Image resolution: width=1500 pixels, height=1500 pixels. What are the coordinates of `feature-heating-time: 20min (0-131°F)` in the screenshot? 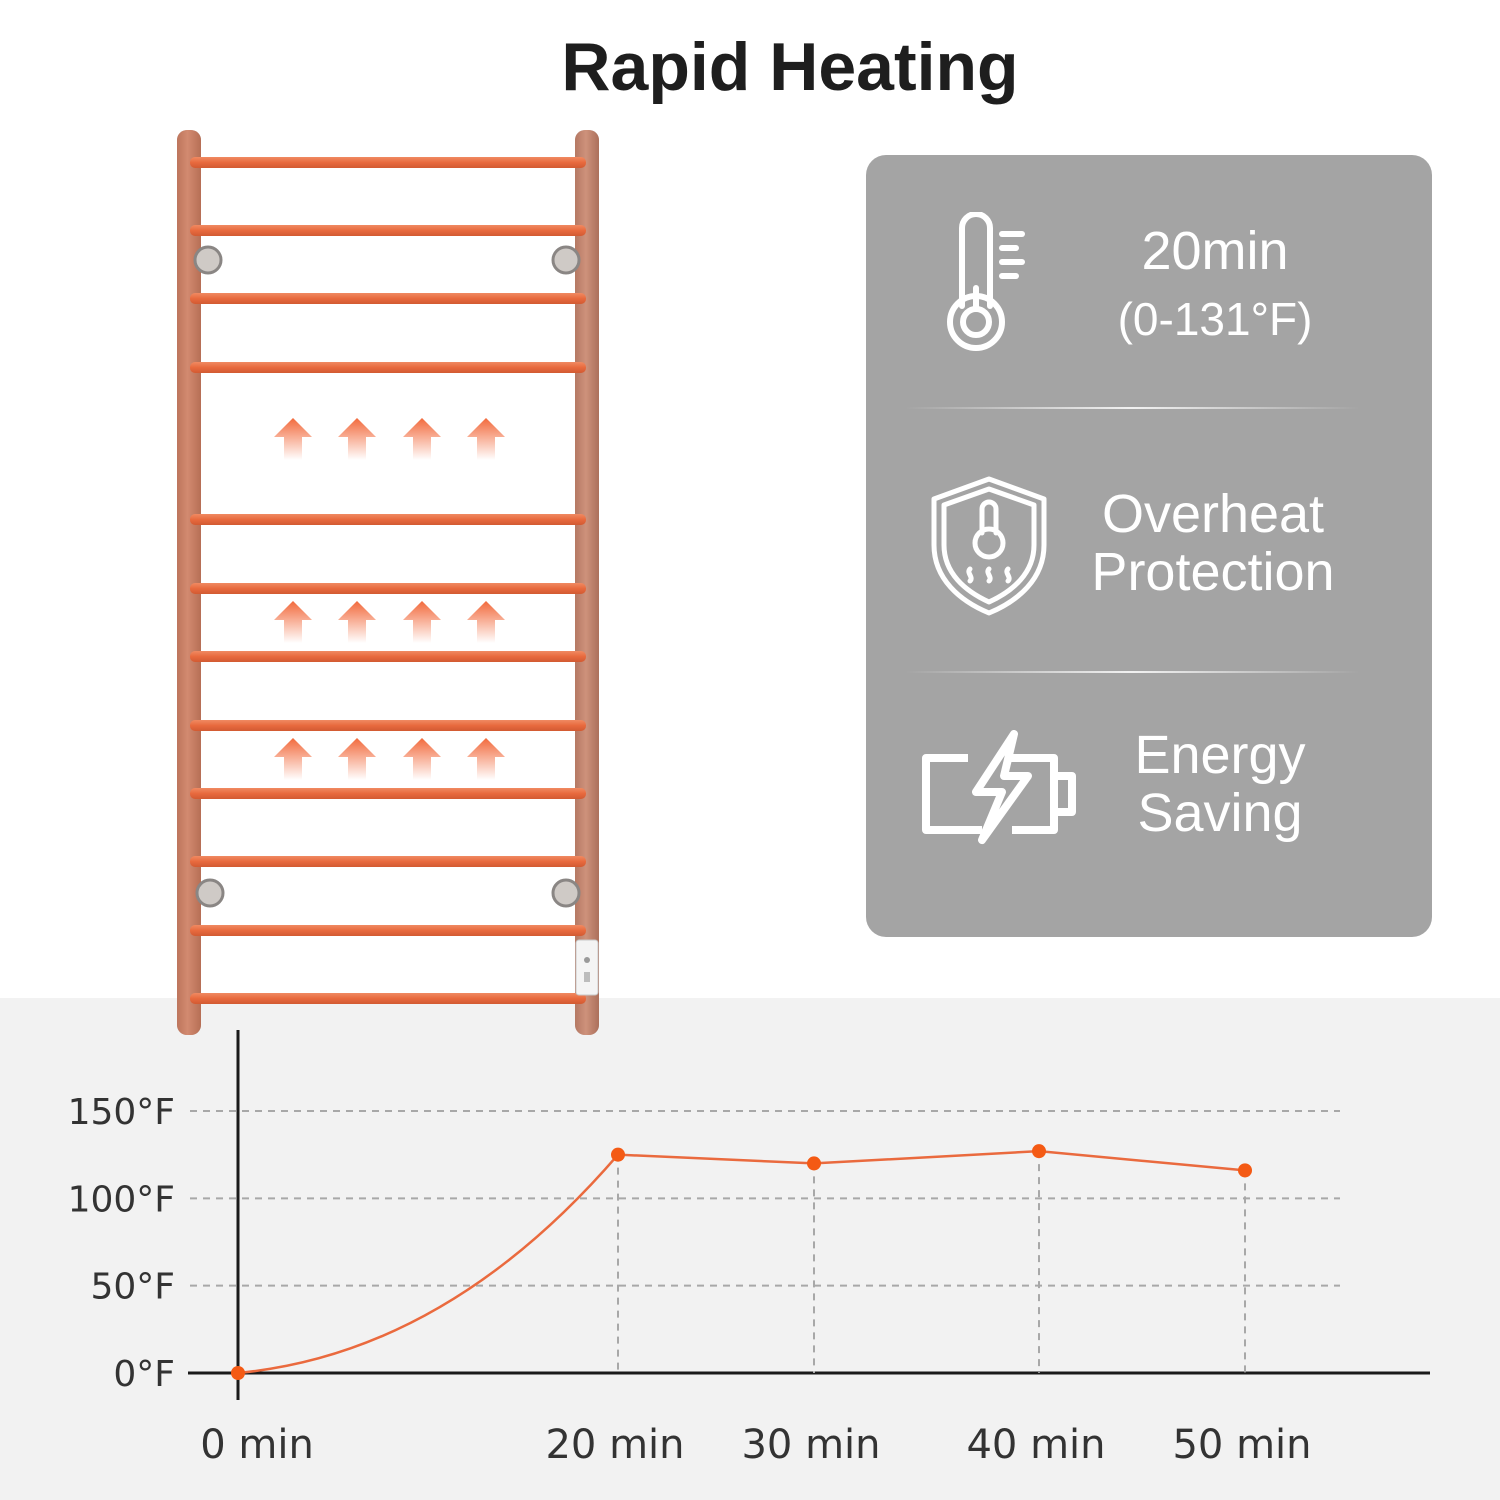 It's located at (1215, 285).